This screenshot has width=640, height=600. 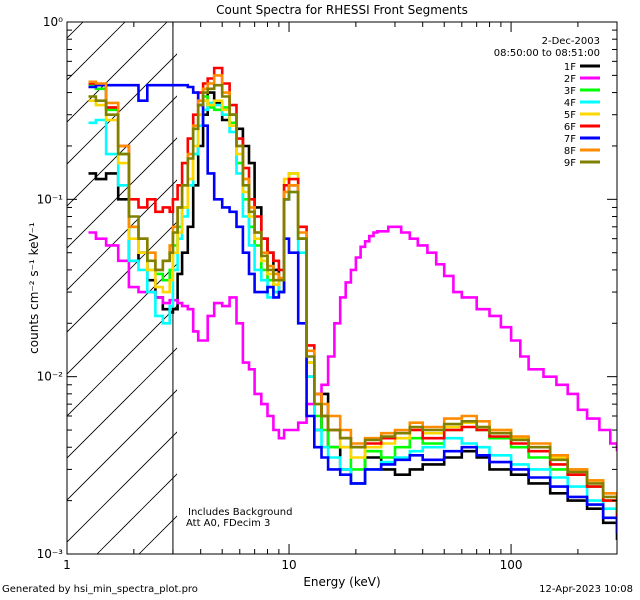 I want to click on annotation-attenuator: Att A0, FDecim 3, so click(x=228, y=523).